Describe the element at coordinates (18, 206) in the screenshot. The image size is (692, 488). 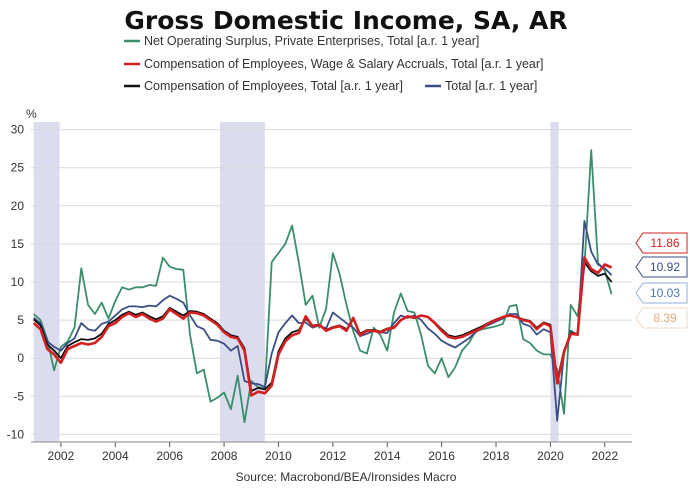
I see `y-tick-label: 20` at that location.